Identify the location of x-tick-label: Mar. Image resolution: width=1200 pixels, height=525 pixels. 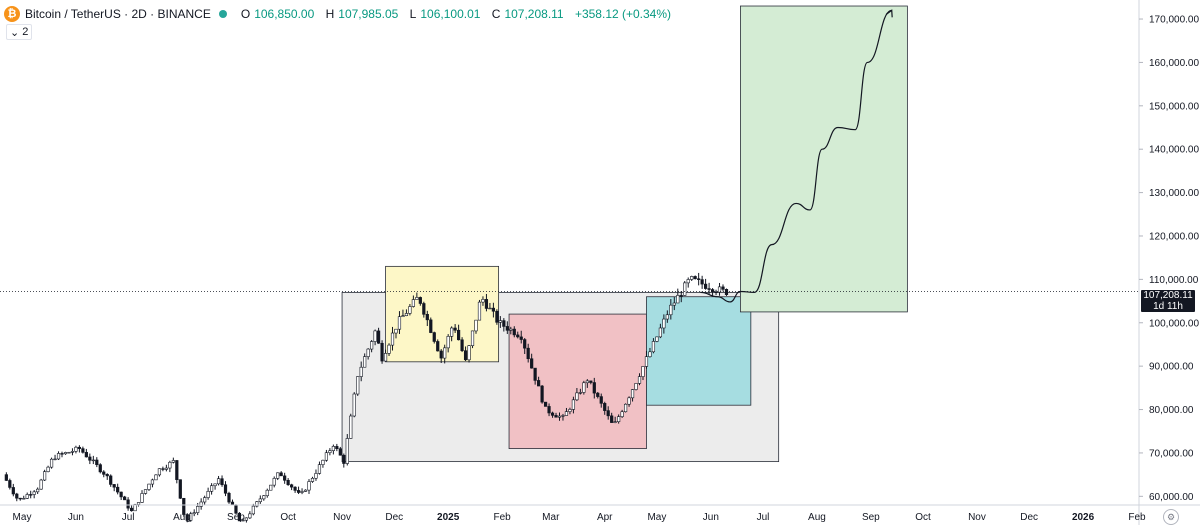
(551, 517).